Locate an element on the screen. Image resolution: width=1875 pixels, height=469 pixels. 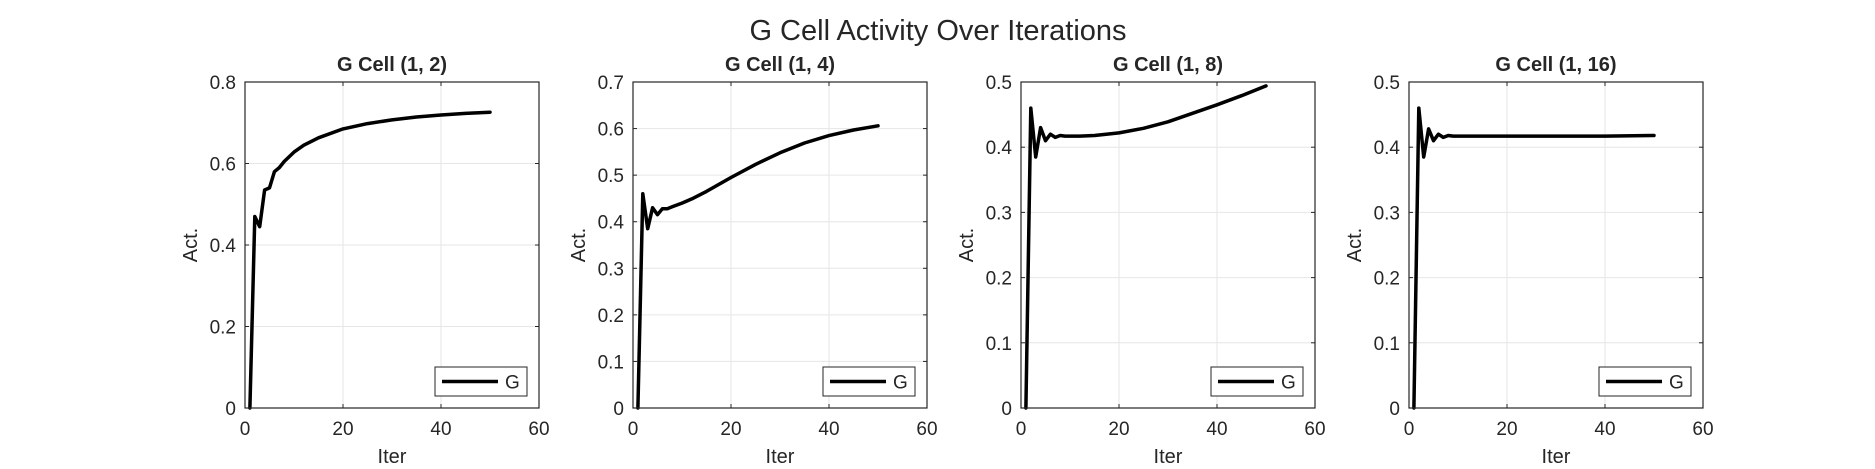
subplot-title: G Cell (1, 2) is located at coordinates (392, 65).